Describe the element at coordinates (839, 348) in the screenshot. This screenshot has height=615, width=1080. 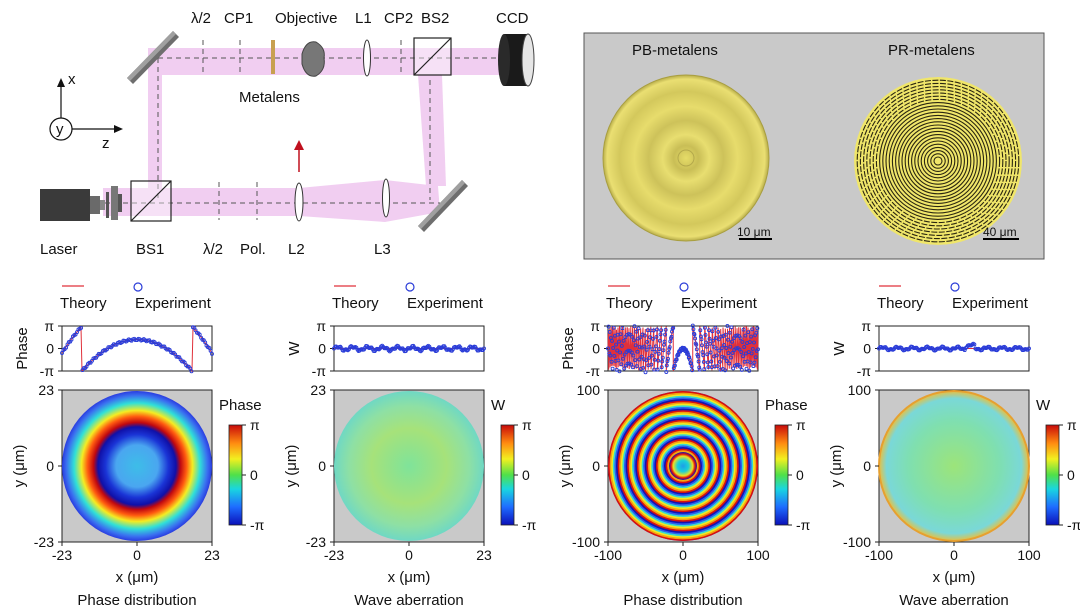
I see `profile-ylabel: W` at that location.